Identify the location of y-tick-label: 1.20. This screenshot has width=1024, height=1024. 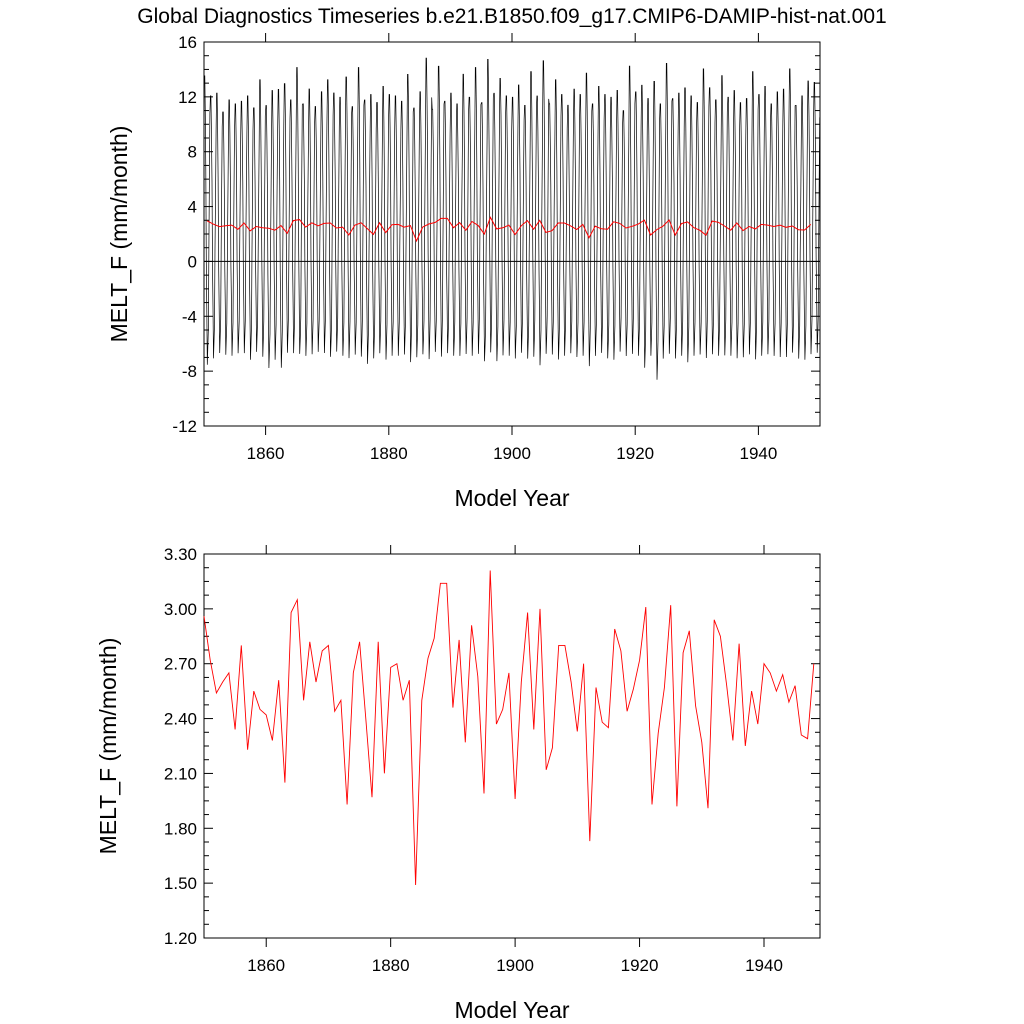
(180, 938).